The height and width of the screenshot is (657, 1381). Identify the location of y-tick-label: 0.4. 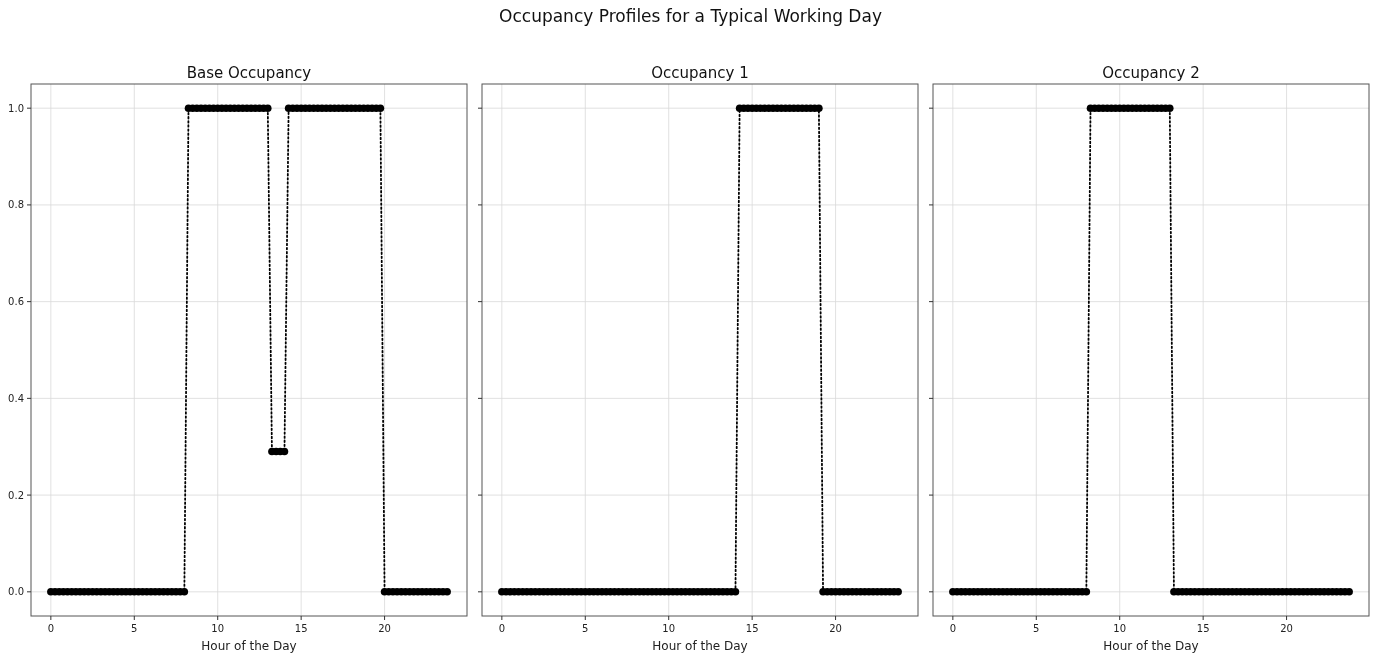
(16, 398).